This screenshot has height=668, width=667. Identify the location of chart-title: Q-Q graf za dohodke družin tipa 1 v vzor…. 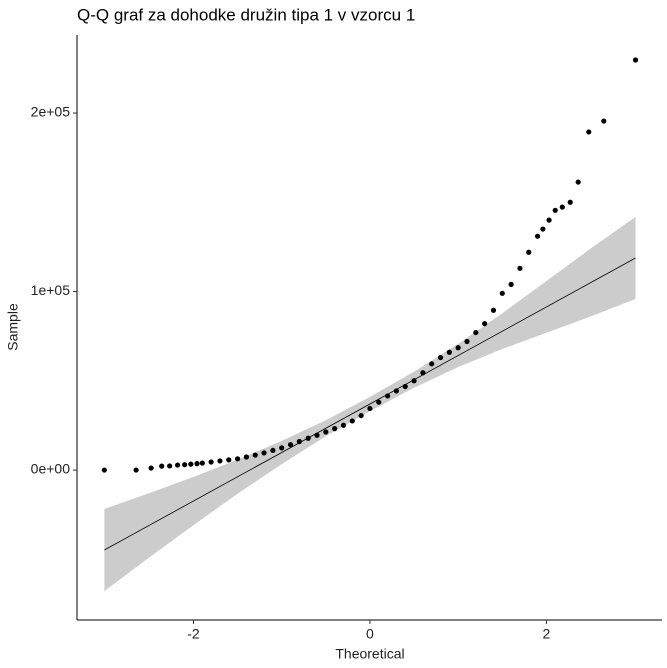
(246, 14).